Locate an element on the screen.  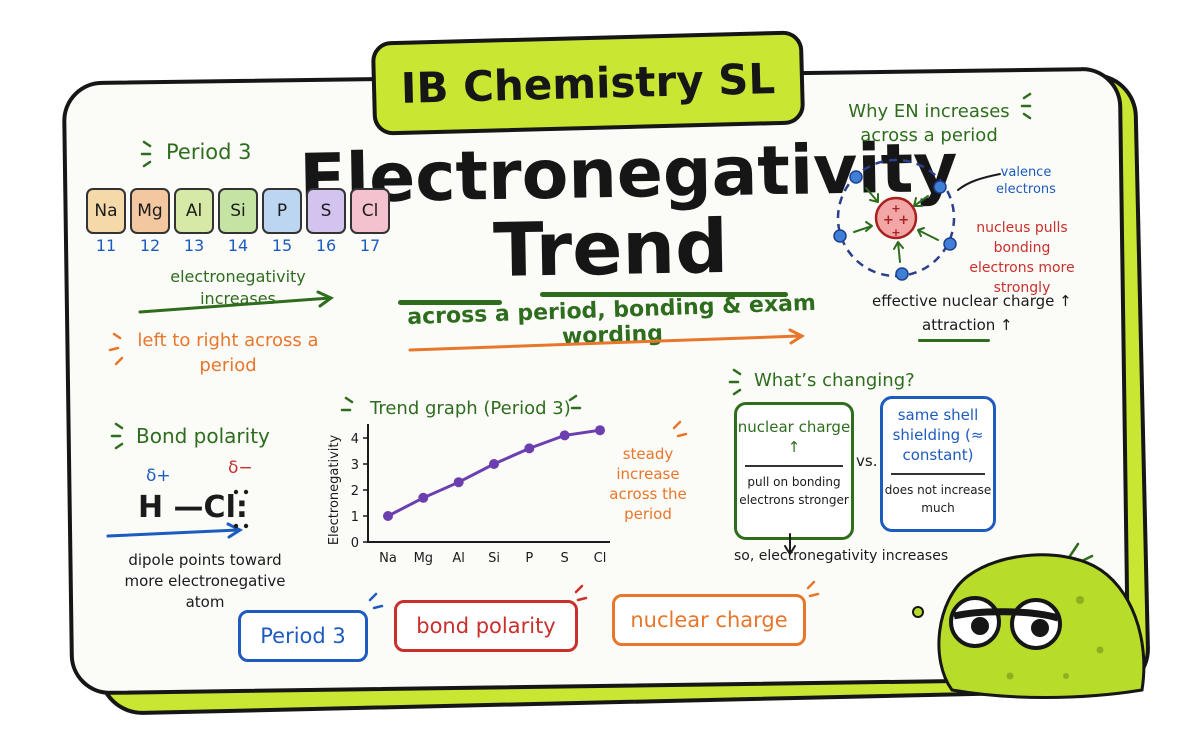
atomic-number: 13 is located at coordinates (194, 245).